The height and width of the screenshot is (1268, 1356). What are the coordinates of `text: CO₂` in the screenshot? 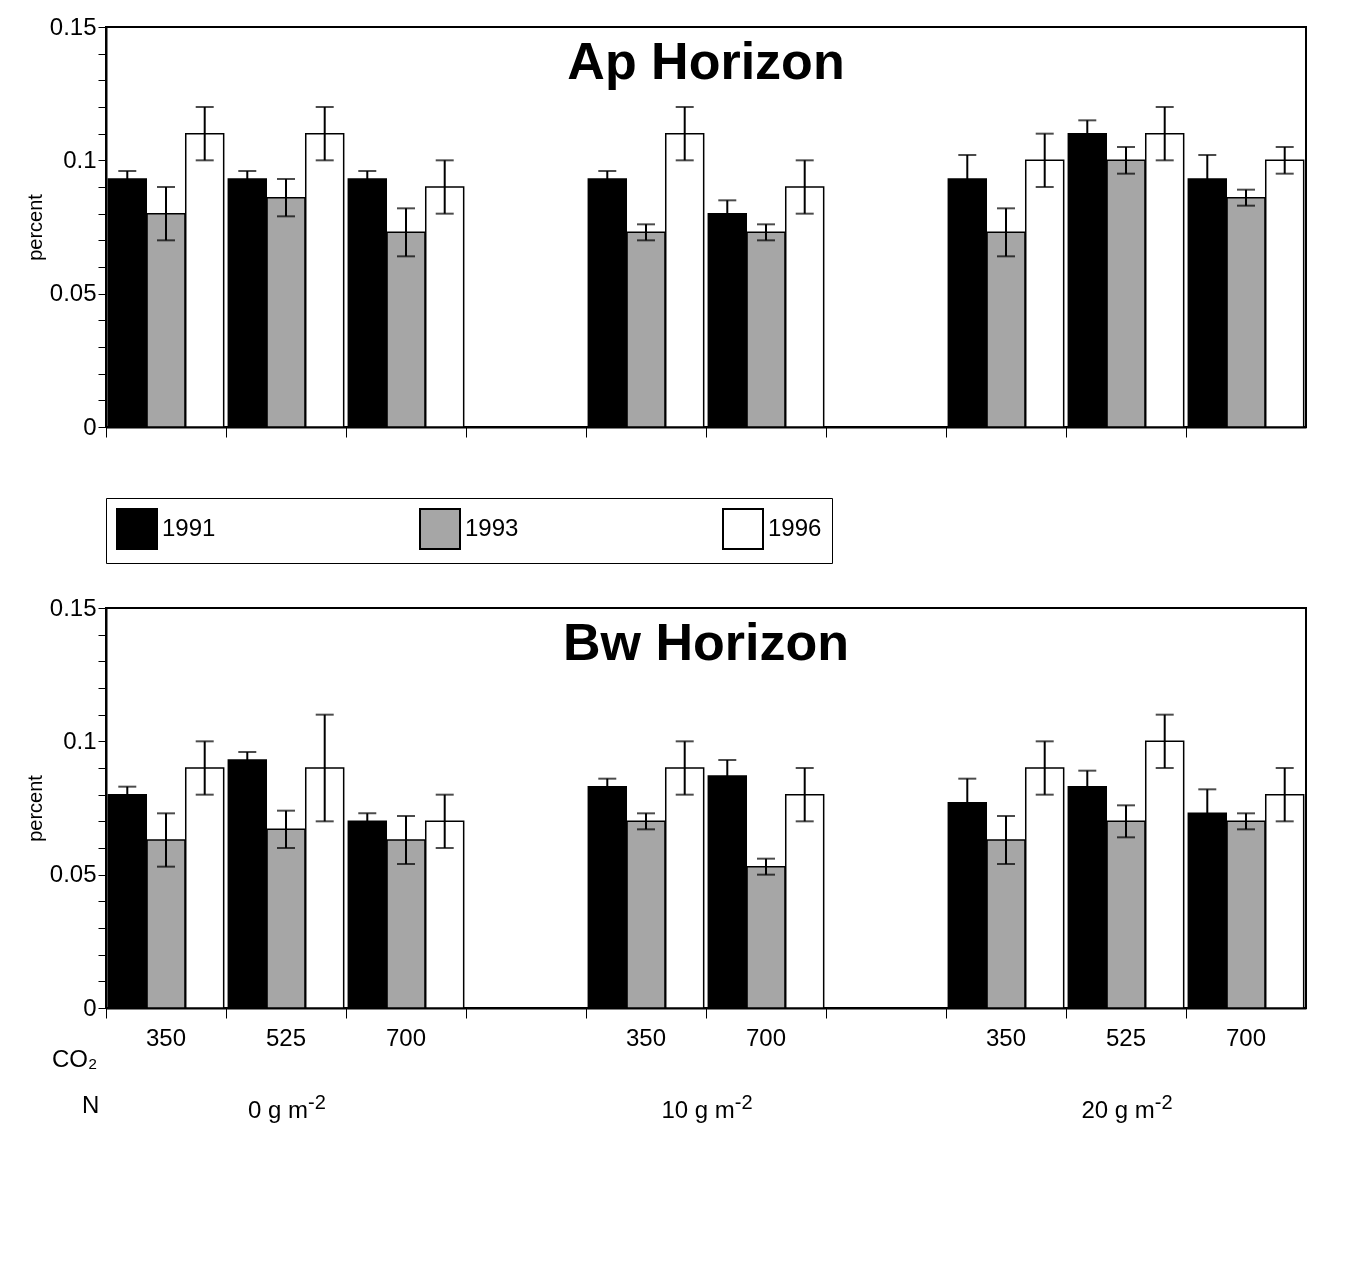 It's located at (75, 1059).